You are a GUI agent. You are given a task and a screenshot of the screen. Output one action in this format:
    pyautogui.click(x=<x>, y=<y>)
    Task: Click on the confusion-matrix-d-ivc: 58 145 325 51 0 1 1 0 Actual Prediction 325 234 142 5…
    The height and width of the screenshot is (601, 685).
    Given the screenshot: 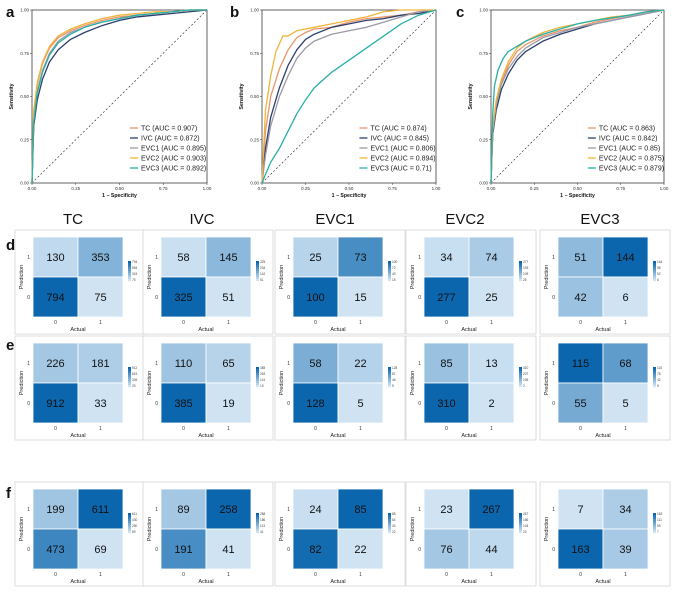 What is the action you would take?
    pyautogui.click(x=208, y=282)
    